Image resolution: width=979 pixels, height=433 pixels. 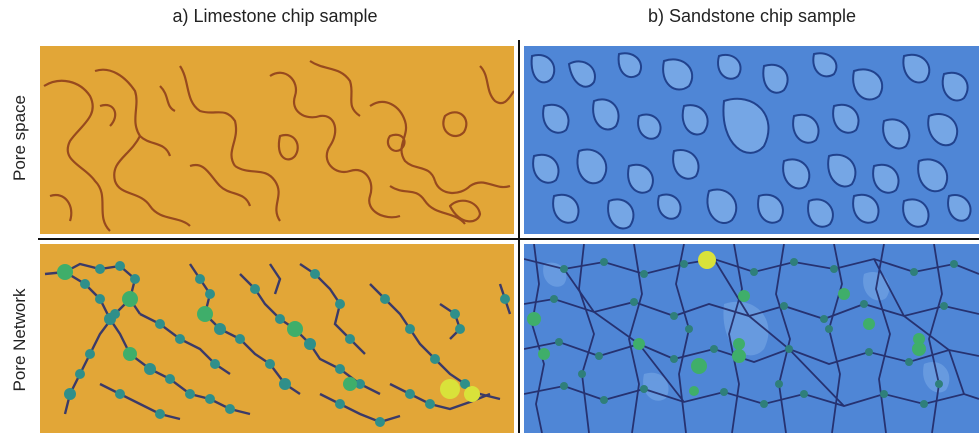 What do you see at coordinates (508, 239) in the screenshot?
I see `horizontal-divider` at bounding box center [508, 239].